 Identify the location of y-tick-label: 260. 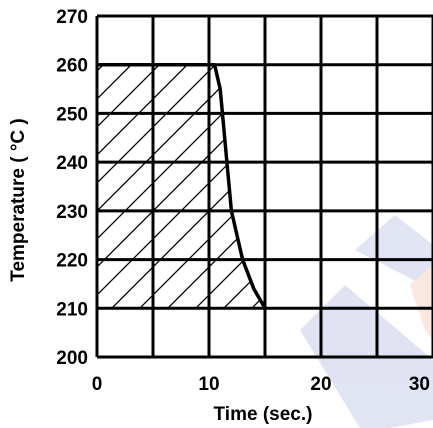
(72, 66).